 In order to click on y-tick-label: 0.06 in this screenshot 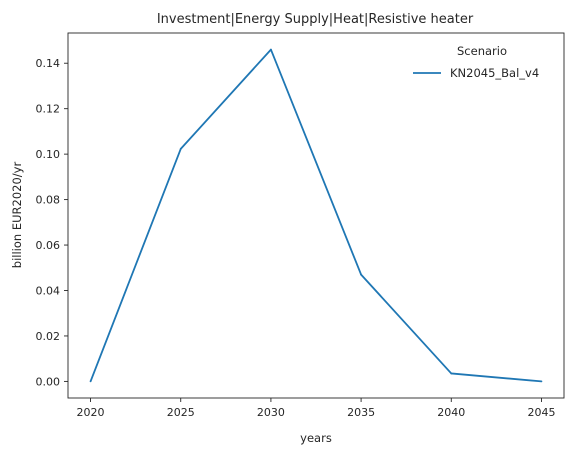, I will do `click(48, 245)`.